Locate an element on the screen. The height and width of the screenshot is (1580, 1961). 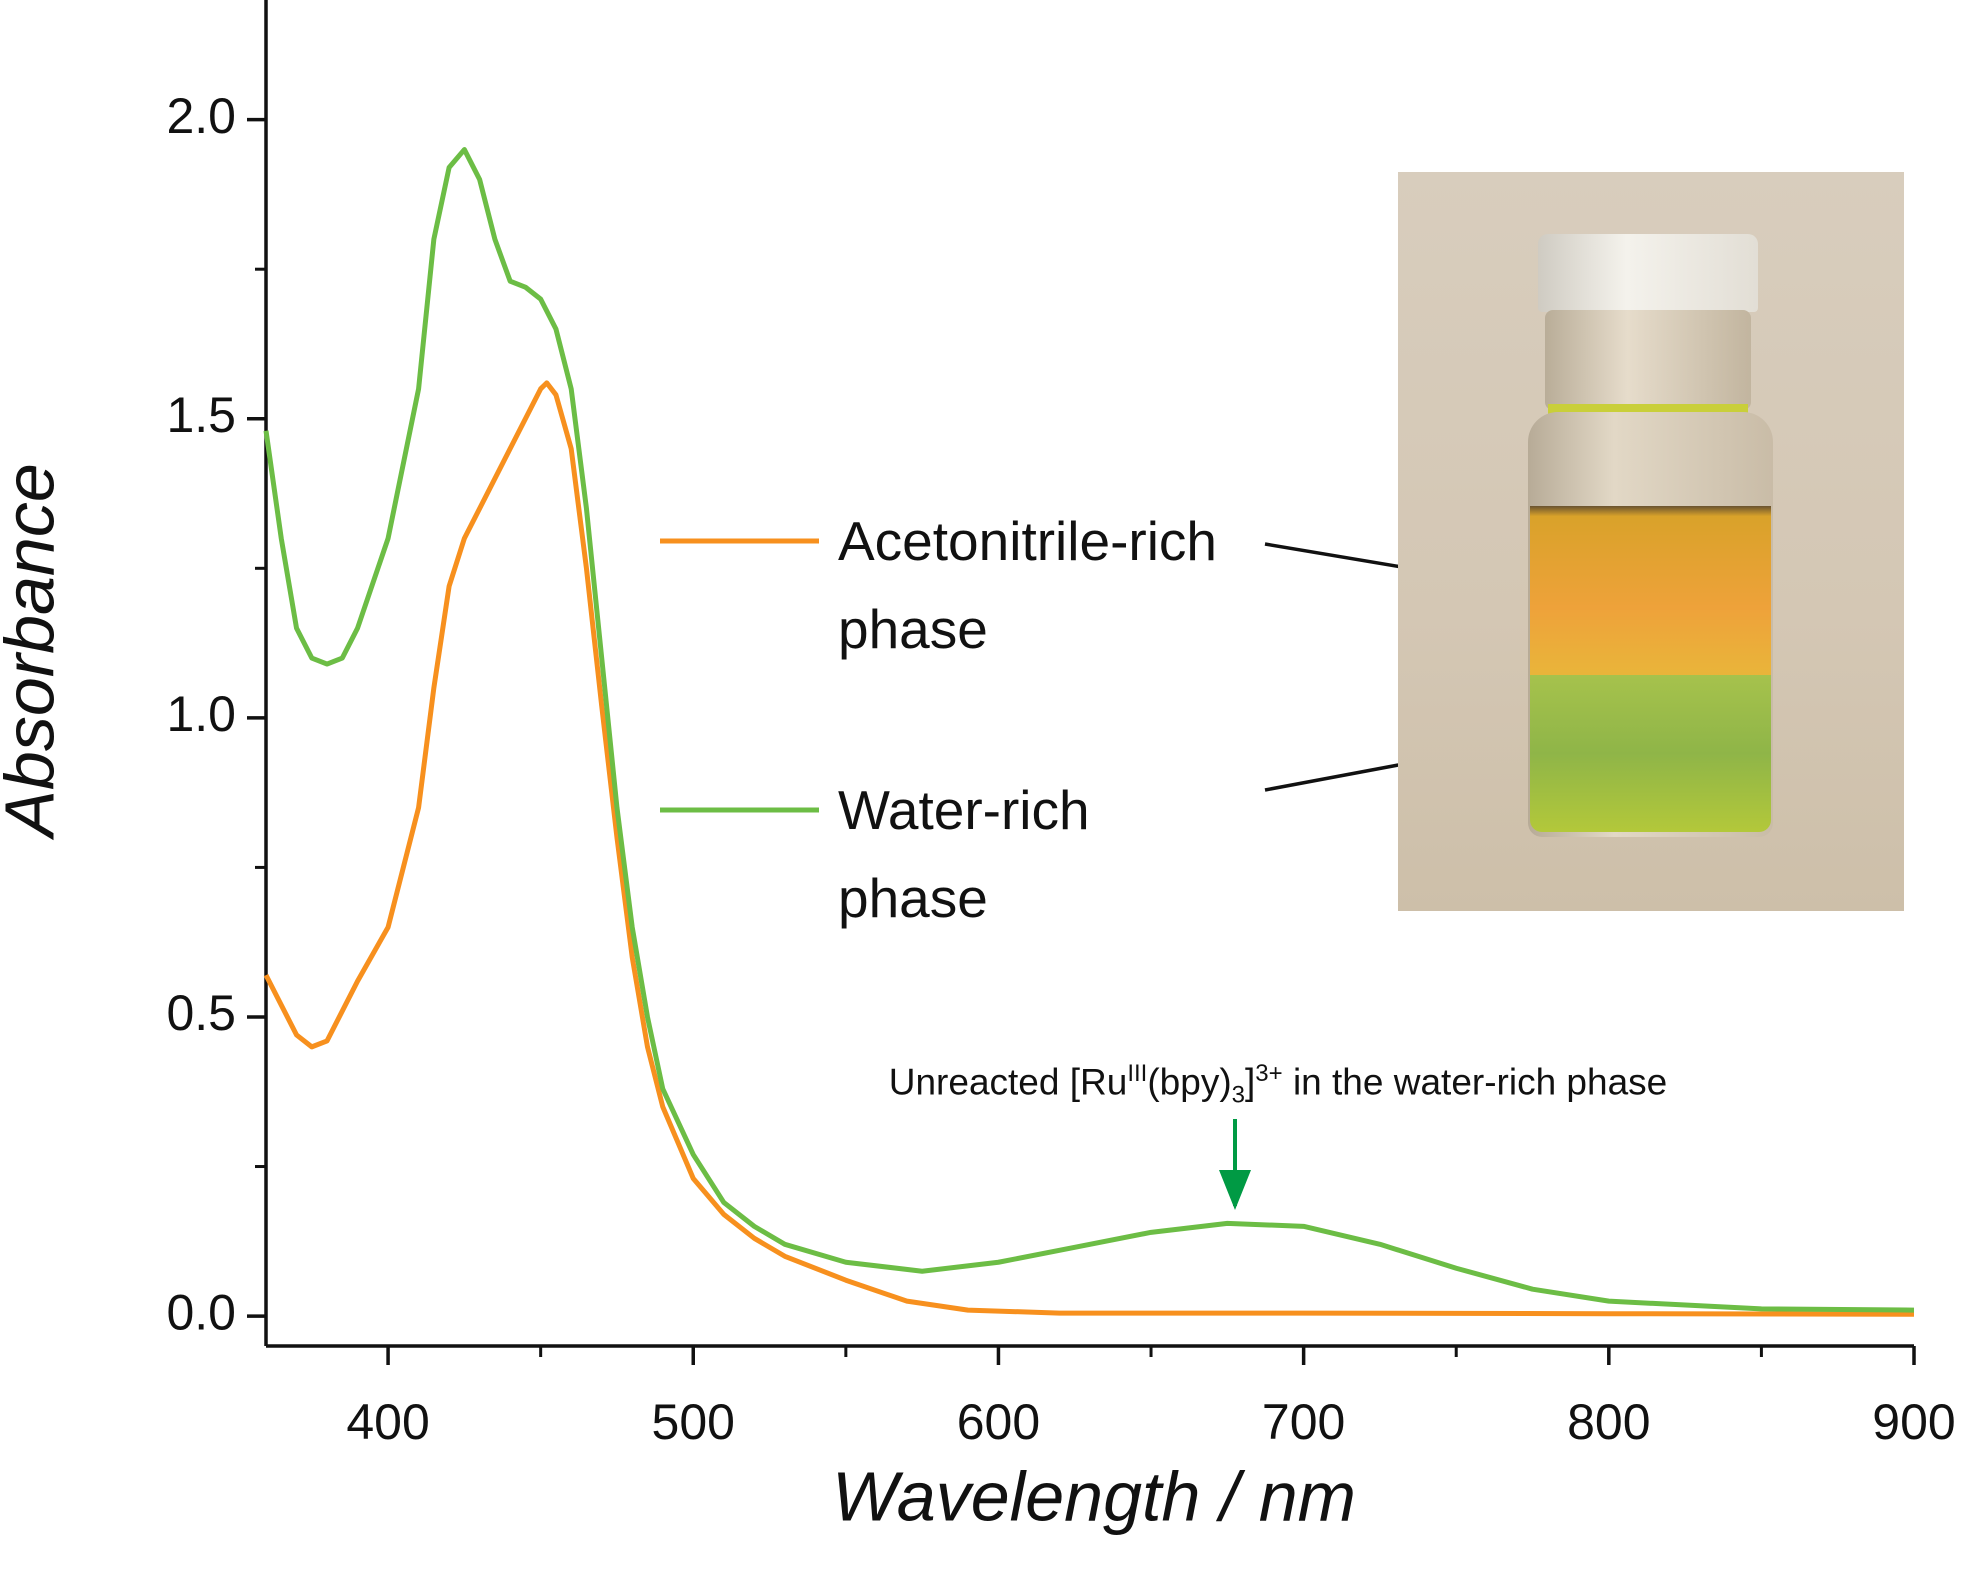
annotation-text: 3 is located at coordinates (1238, 1095).